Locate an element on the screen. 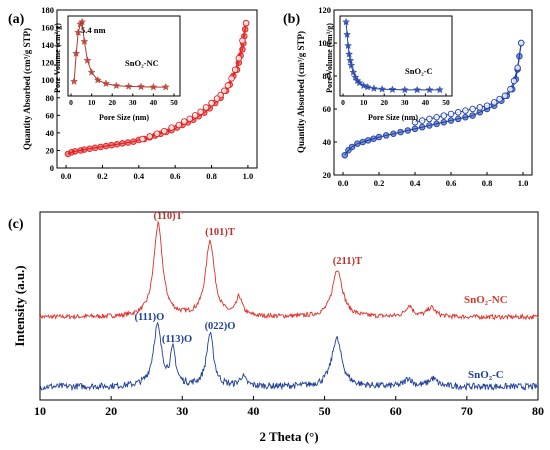 The image size is (550, 450). panel-b-ylabel: Quantity Absorbed (cm³/g STP) is located at coordinates (301, 92).